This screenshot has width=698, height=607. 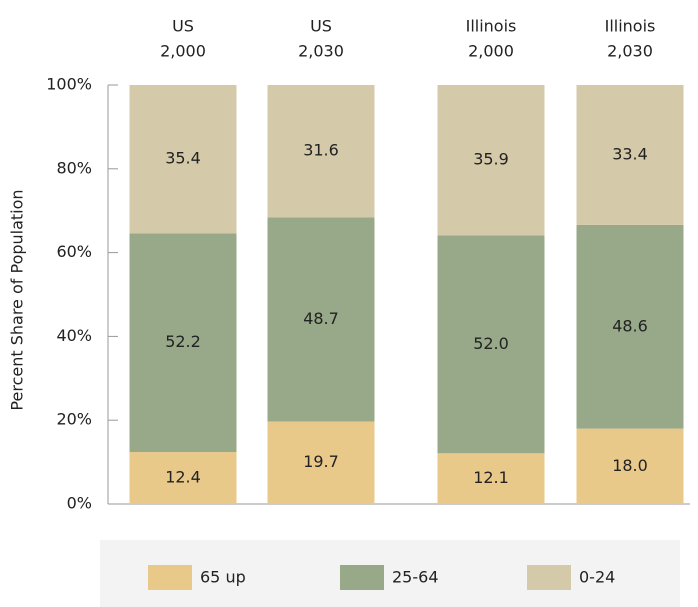 I want to click on y-tick-label: 100%, so click(x=69, y=84).